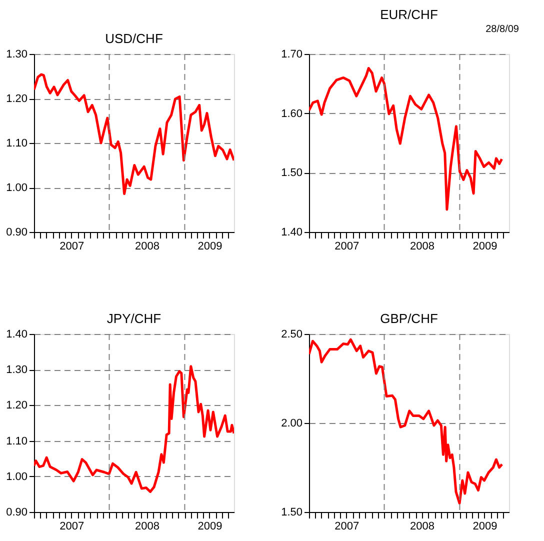  What do you see at coordinates (291, 334) in the screenshot?
I see `y-tick-label: 2.50` at bounding box center [291, 334].